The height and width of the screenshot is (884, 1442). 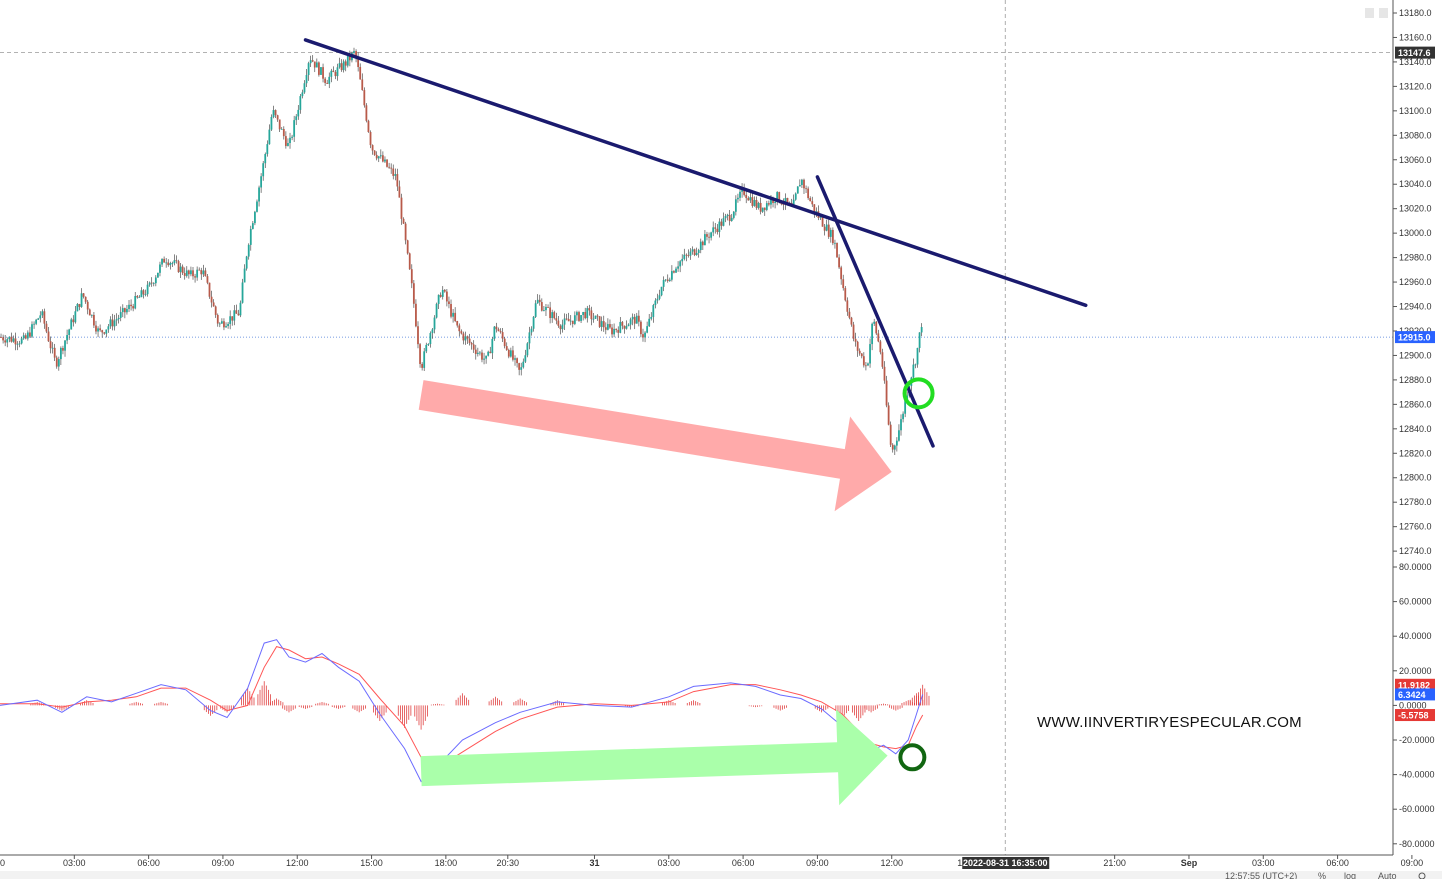 I want to click on current-price-badge: 12915.0, so click(x=1414, y=338).